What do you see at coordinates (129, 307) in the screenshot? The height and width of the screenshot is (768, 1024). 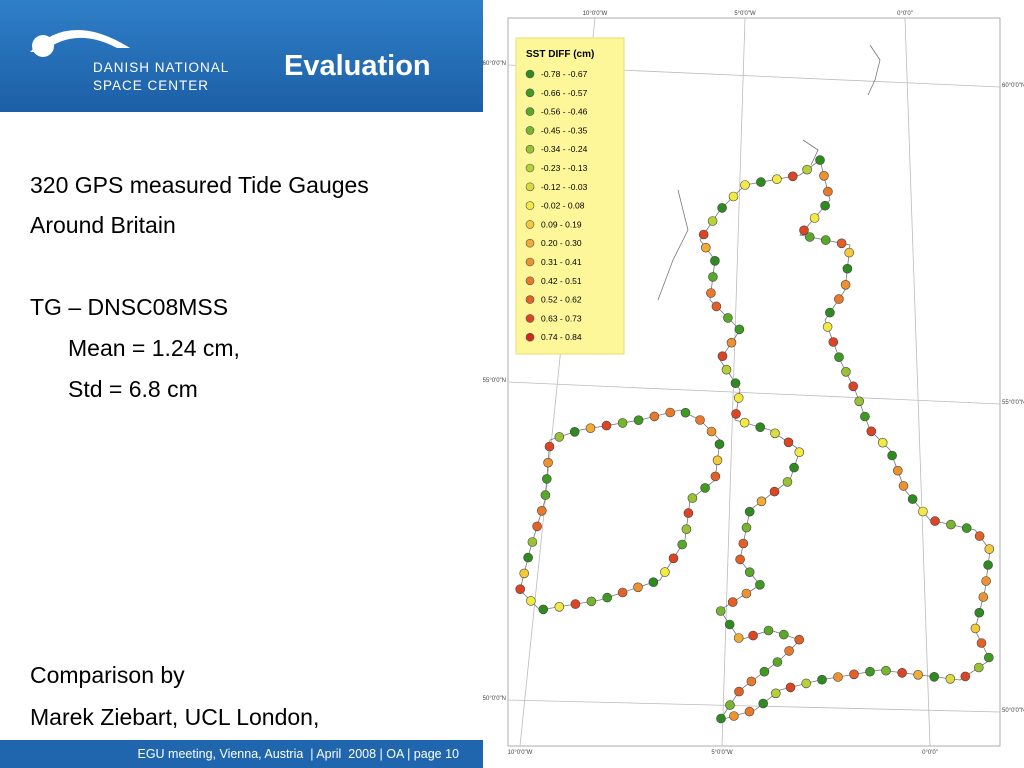 I see `body-text: TG – DNSC08MSS` at bounding box center [129, 307].